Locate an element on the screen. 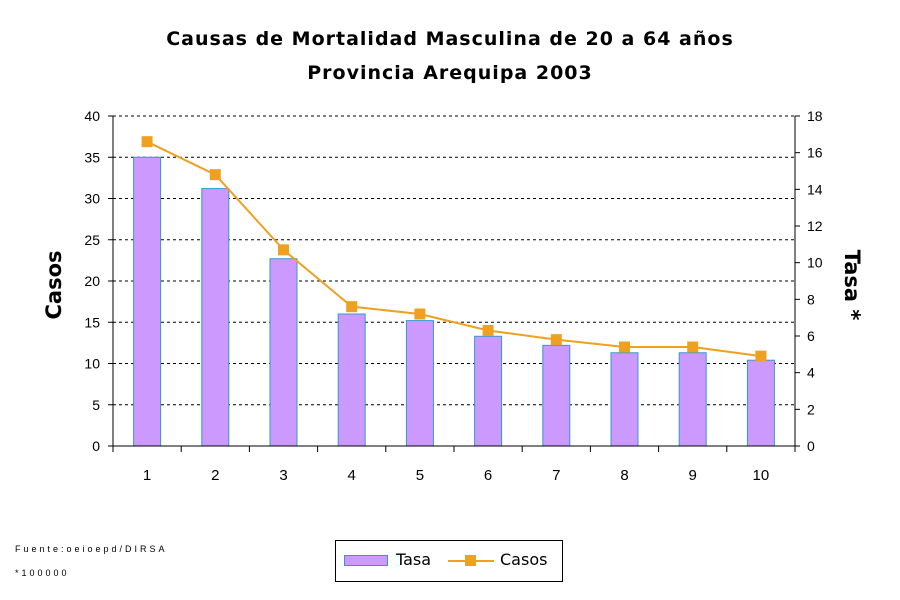  x-tick-label: 4 is located at coordinates (352, 475).